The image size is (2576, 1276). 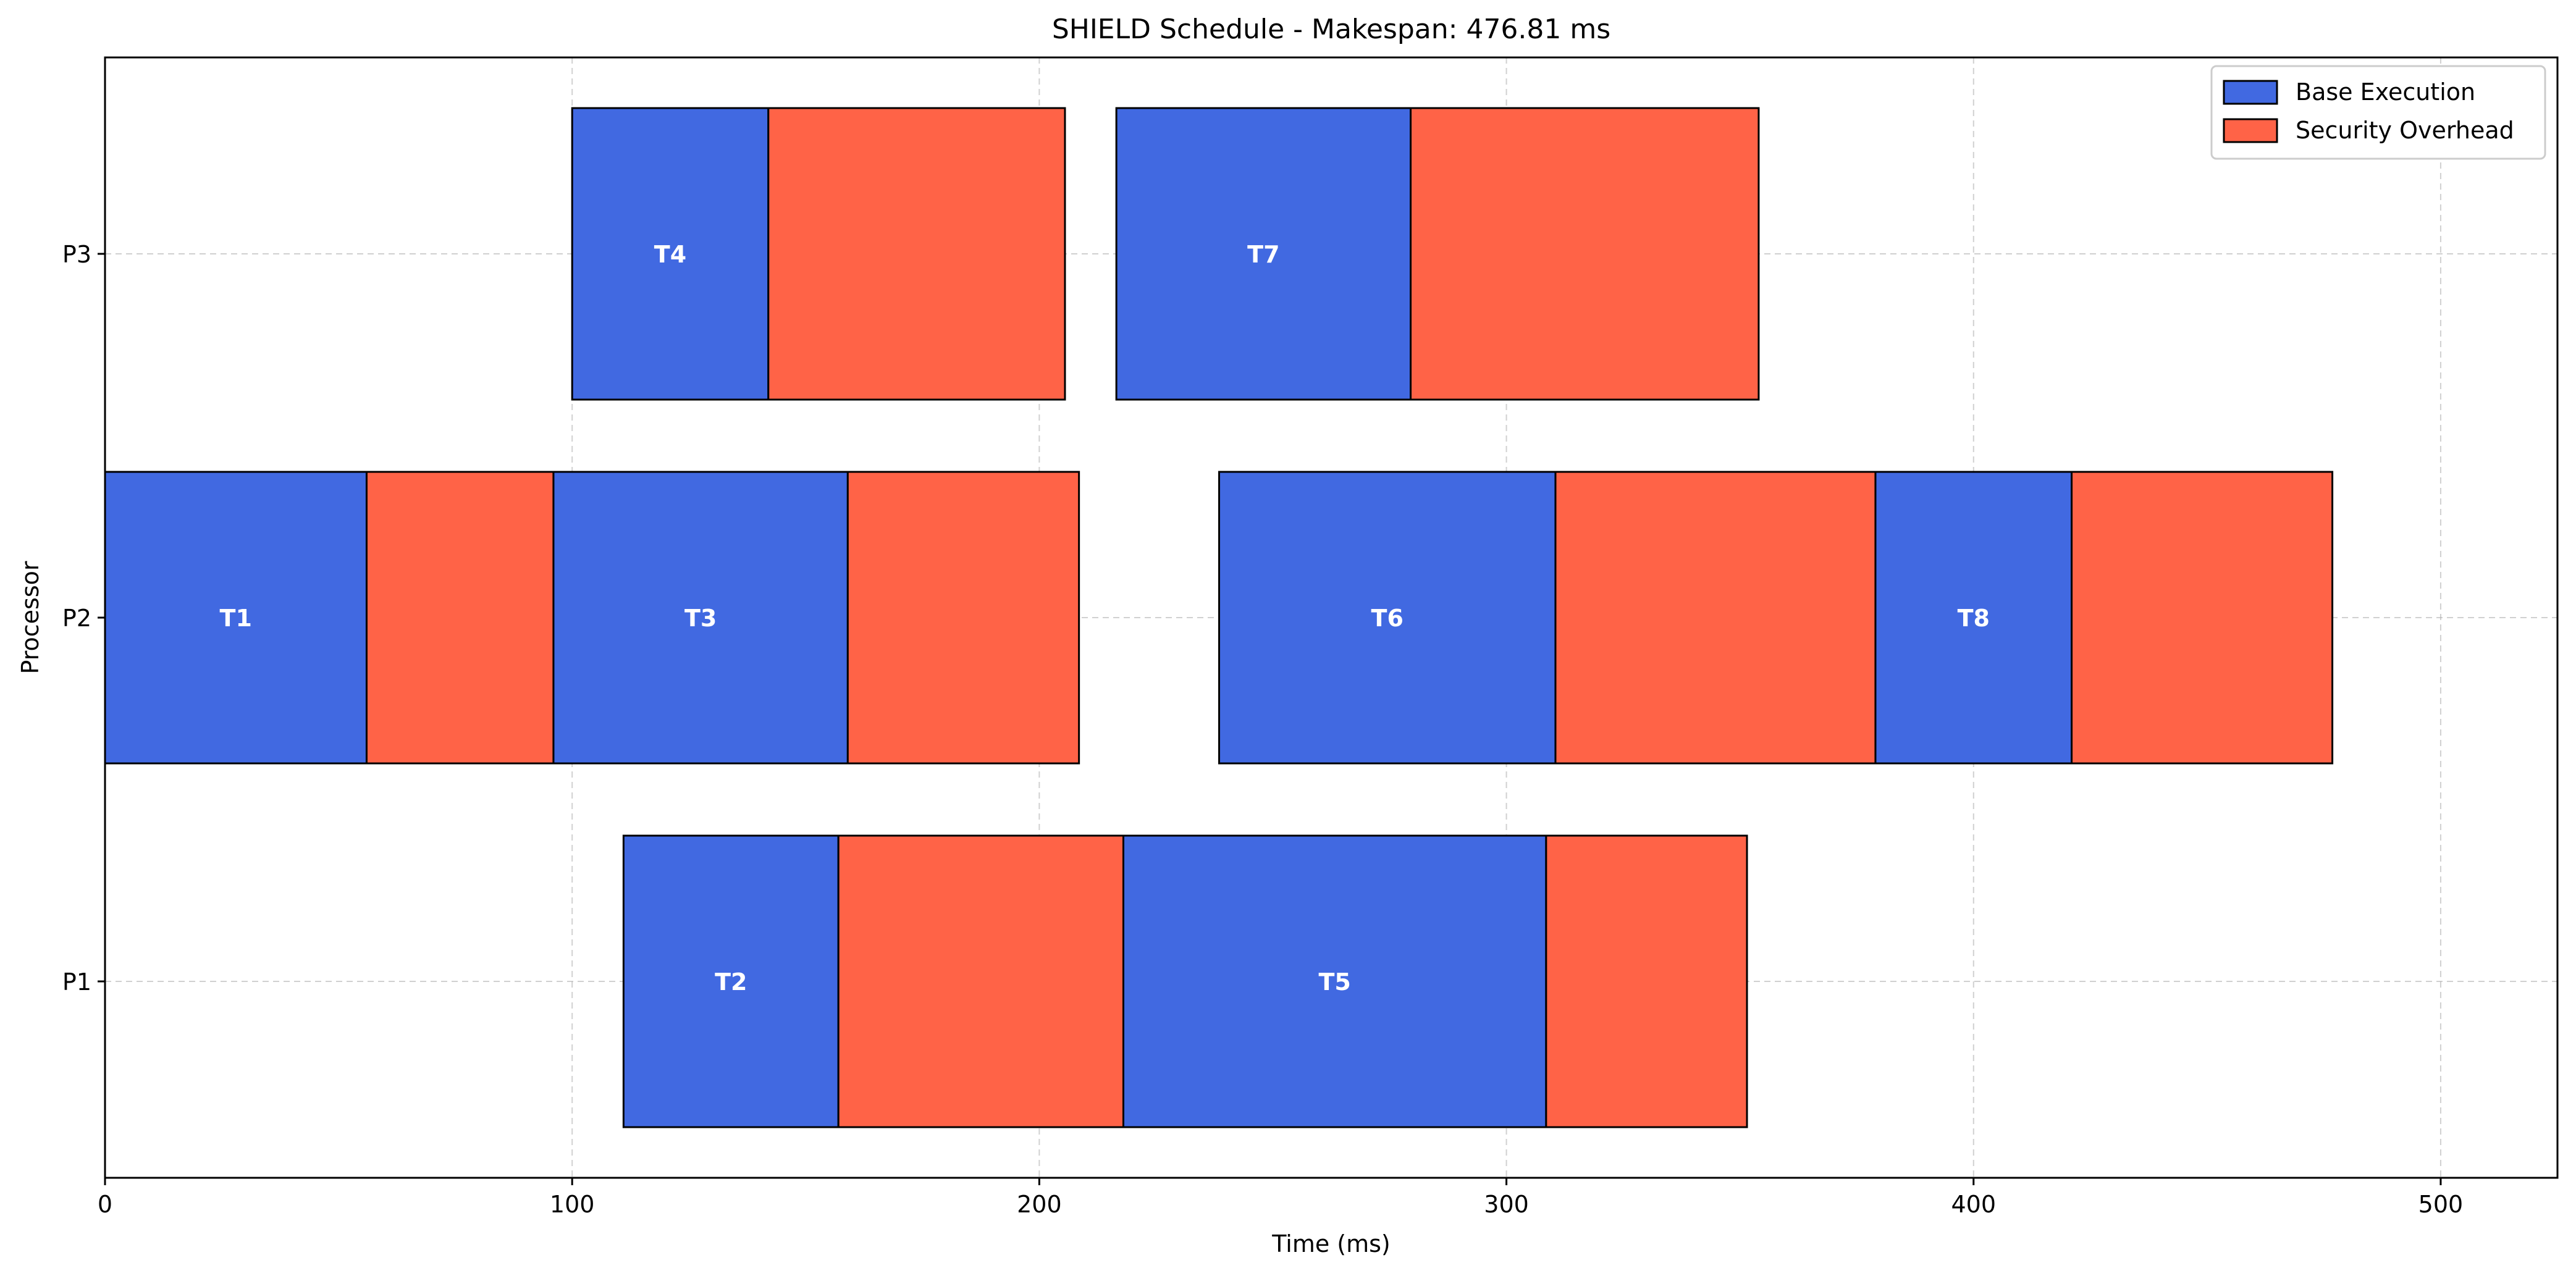 I want to click on bar-base-t7, so click(x=1263, y=254).